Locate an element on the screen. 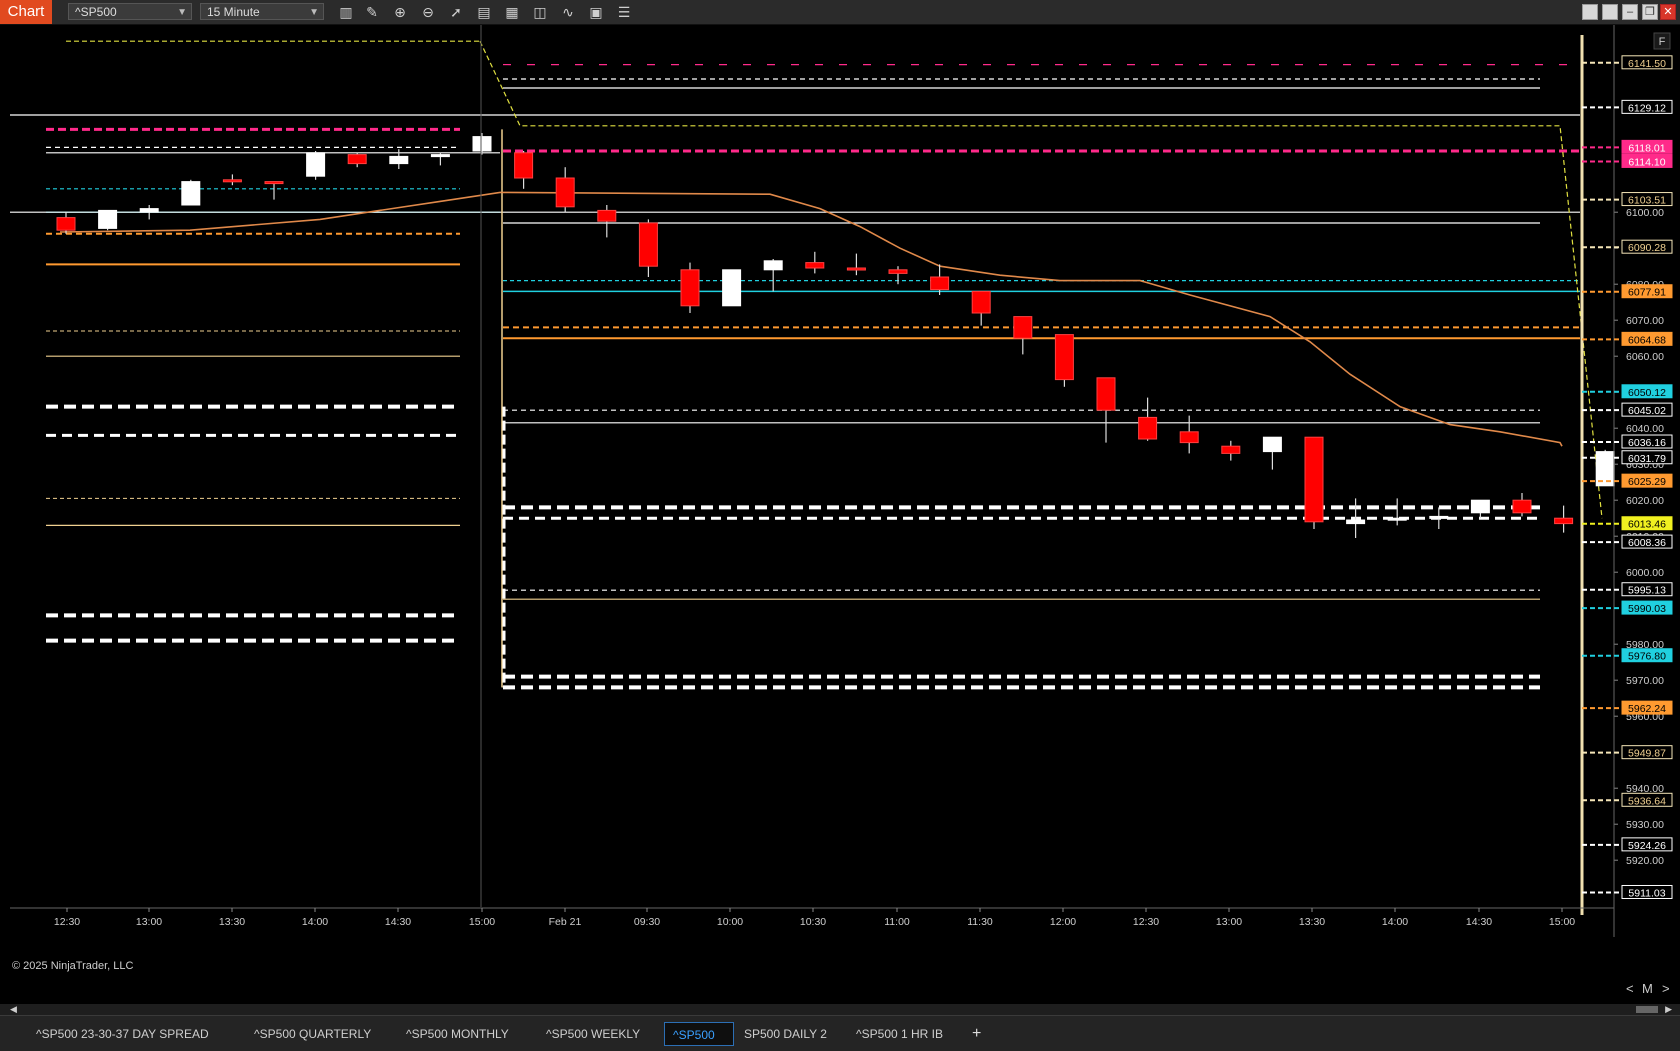 This screenshot has height=1051, width=1680. price-tag: 6031.79 is located at coordinates (1627, 457).